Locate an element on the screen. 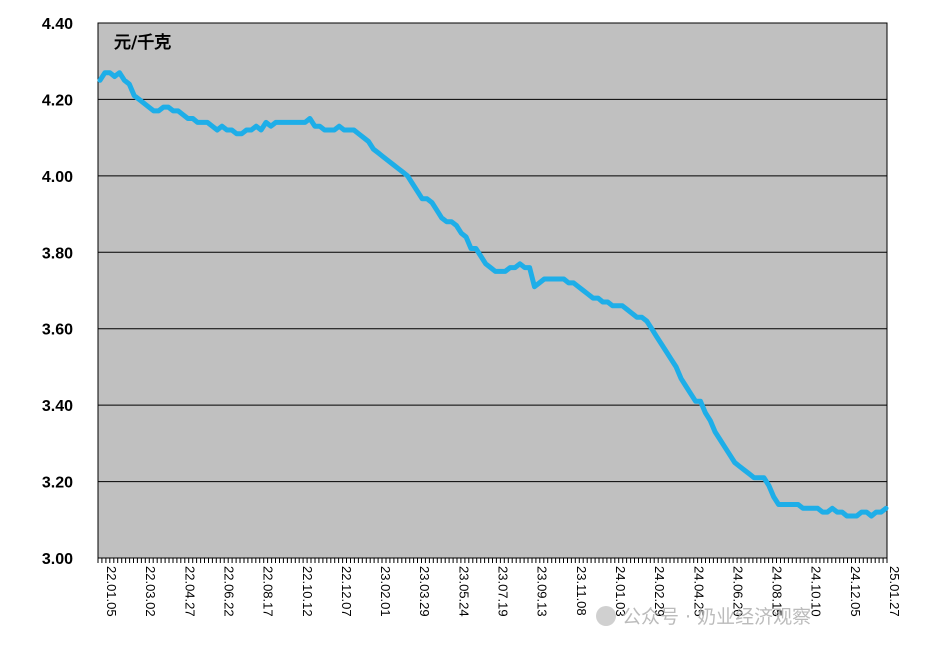 This screenshot has width=925, height=654. x-tick-label: 24.06.20 is located at coordinates (737, 591).